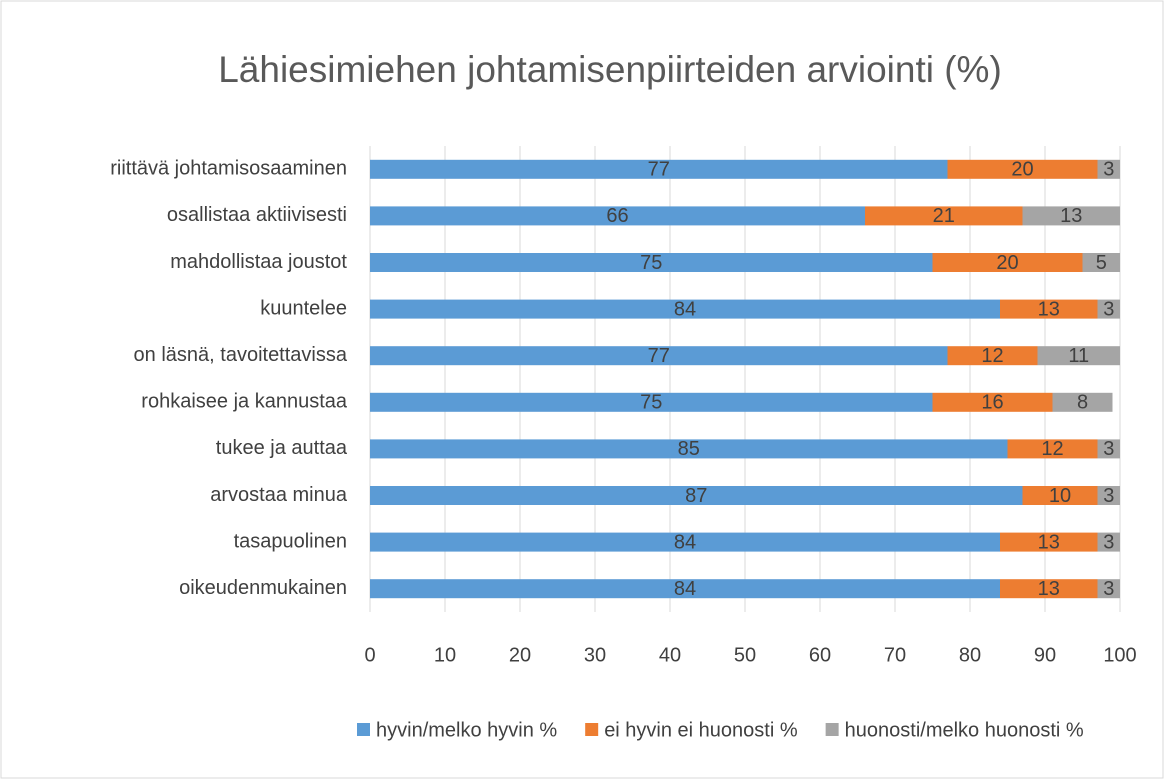 The height and width of the screenshot is (780, 1165). I want to click on data-label: 87, so click(696, 496).